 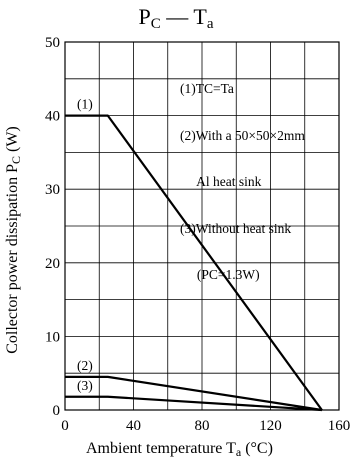 I want to click on y-tick-label: 50, so click(x=52, y=43).